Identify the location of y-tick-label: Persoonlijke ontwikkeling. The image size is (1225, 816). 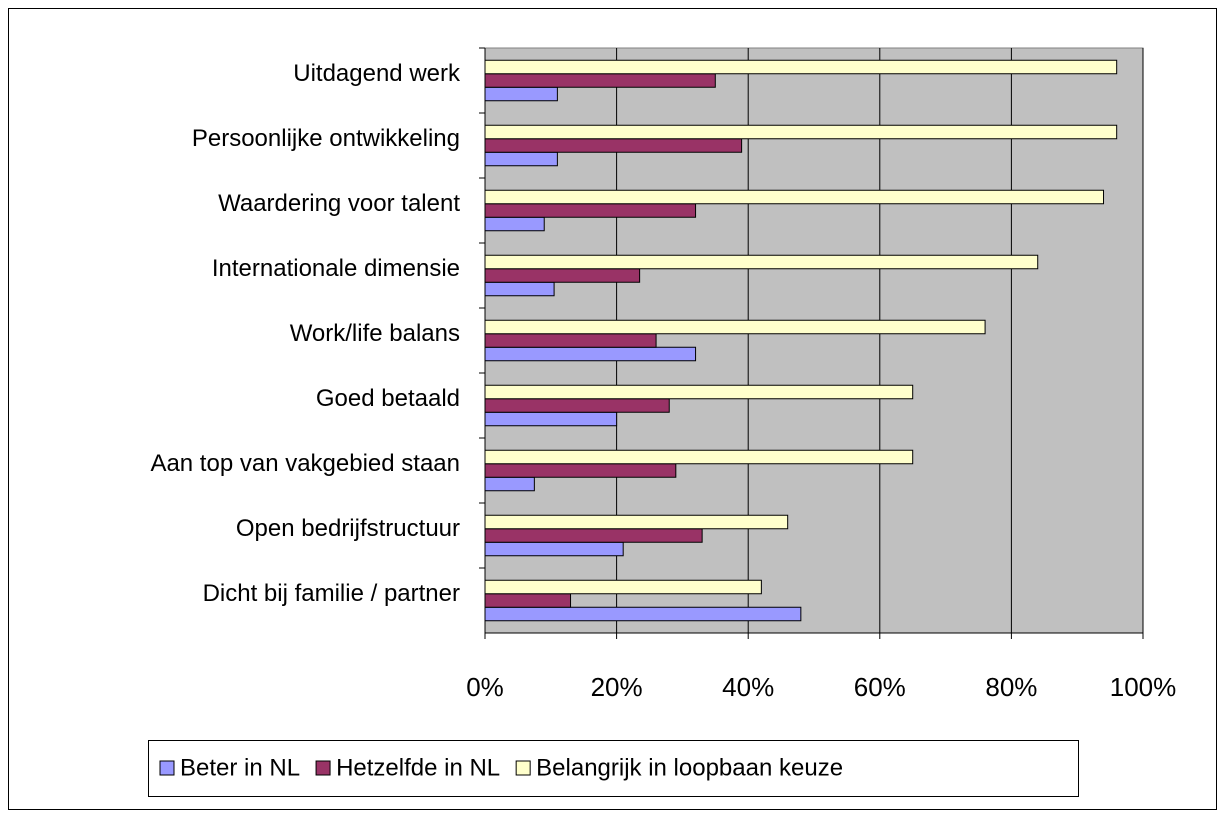
(326, 138).